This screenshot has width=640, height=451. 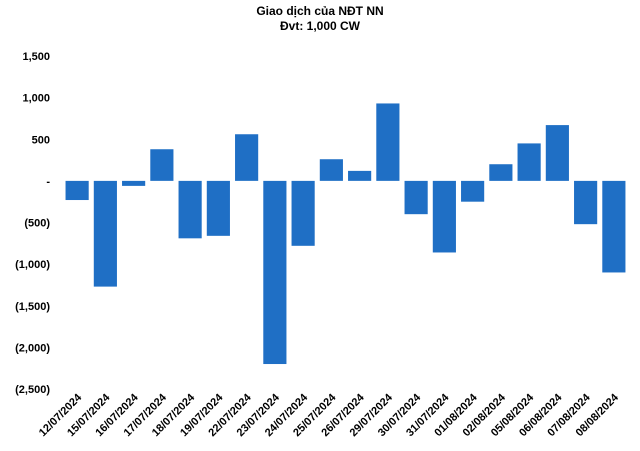 I want to click on y-tick-label: (500), so click(x=37, y=224).